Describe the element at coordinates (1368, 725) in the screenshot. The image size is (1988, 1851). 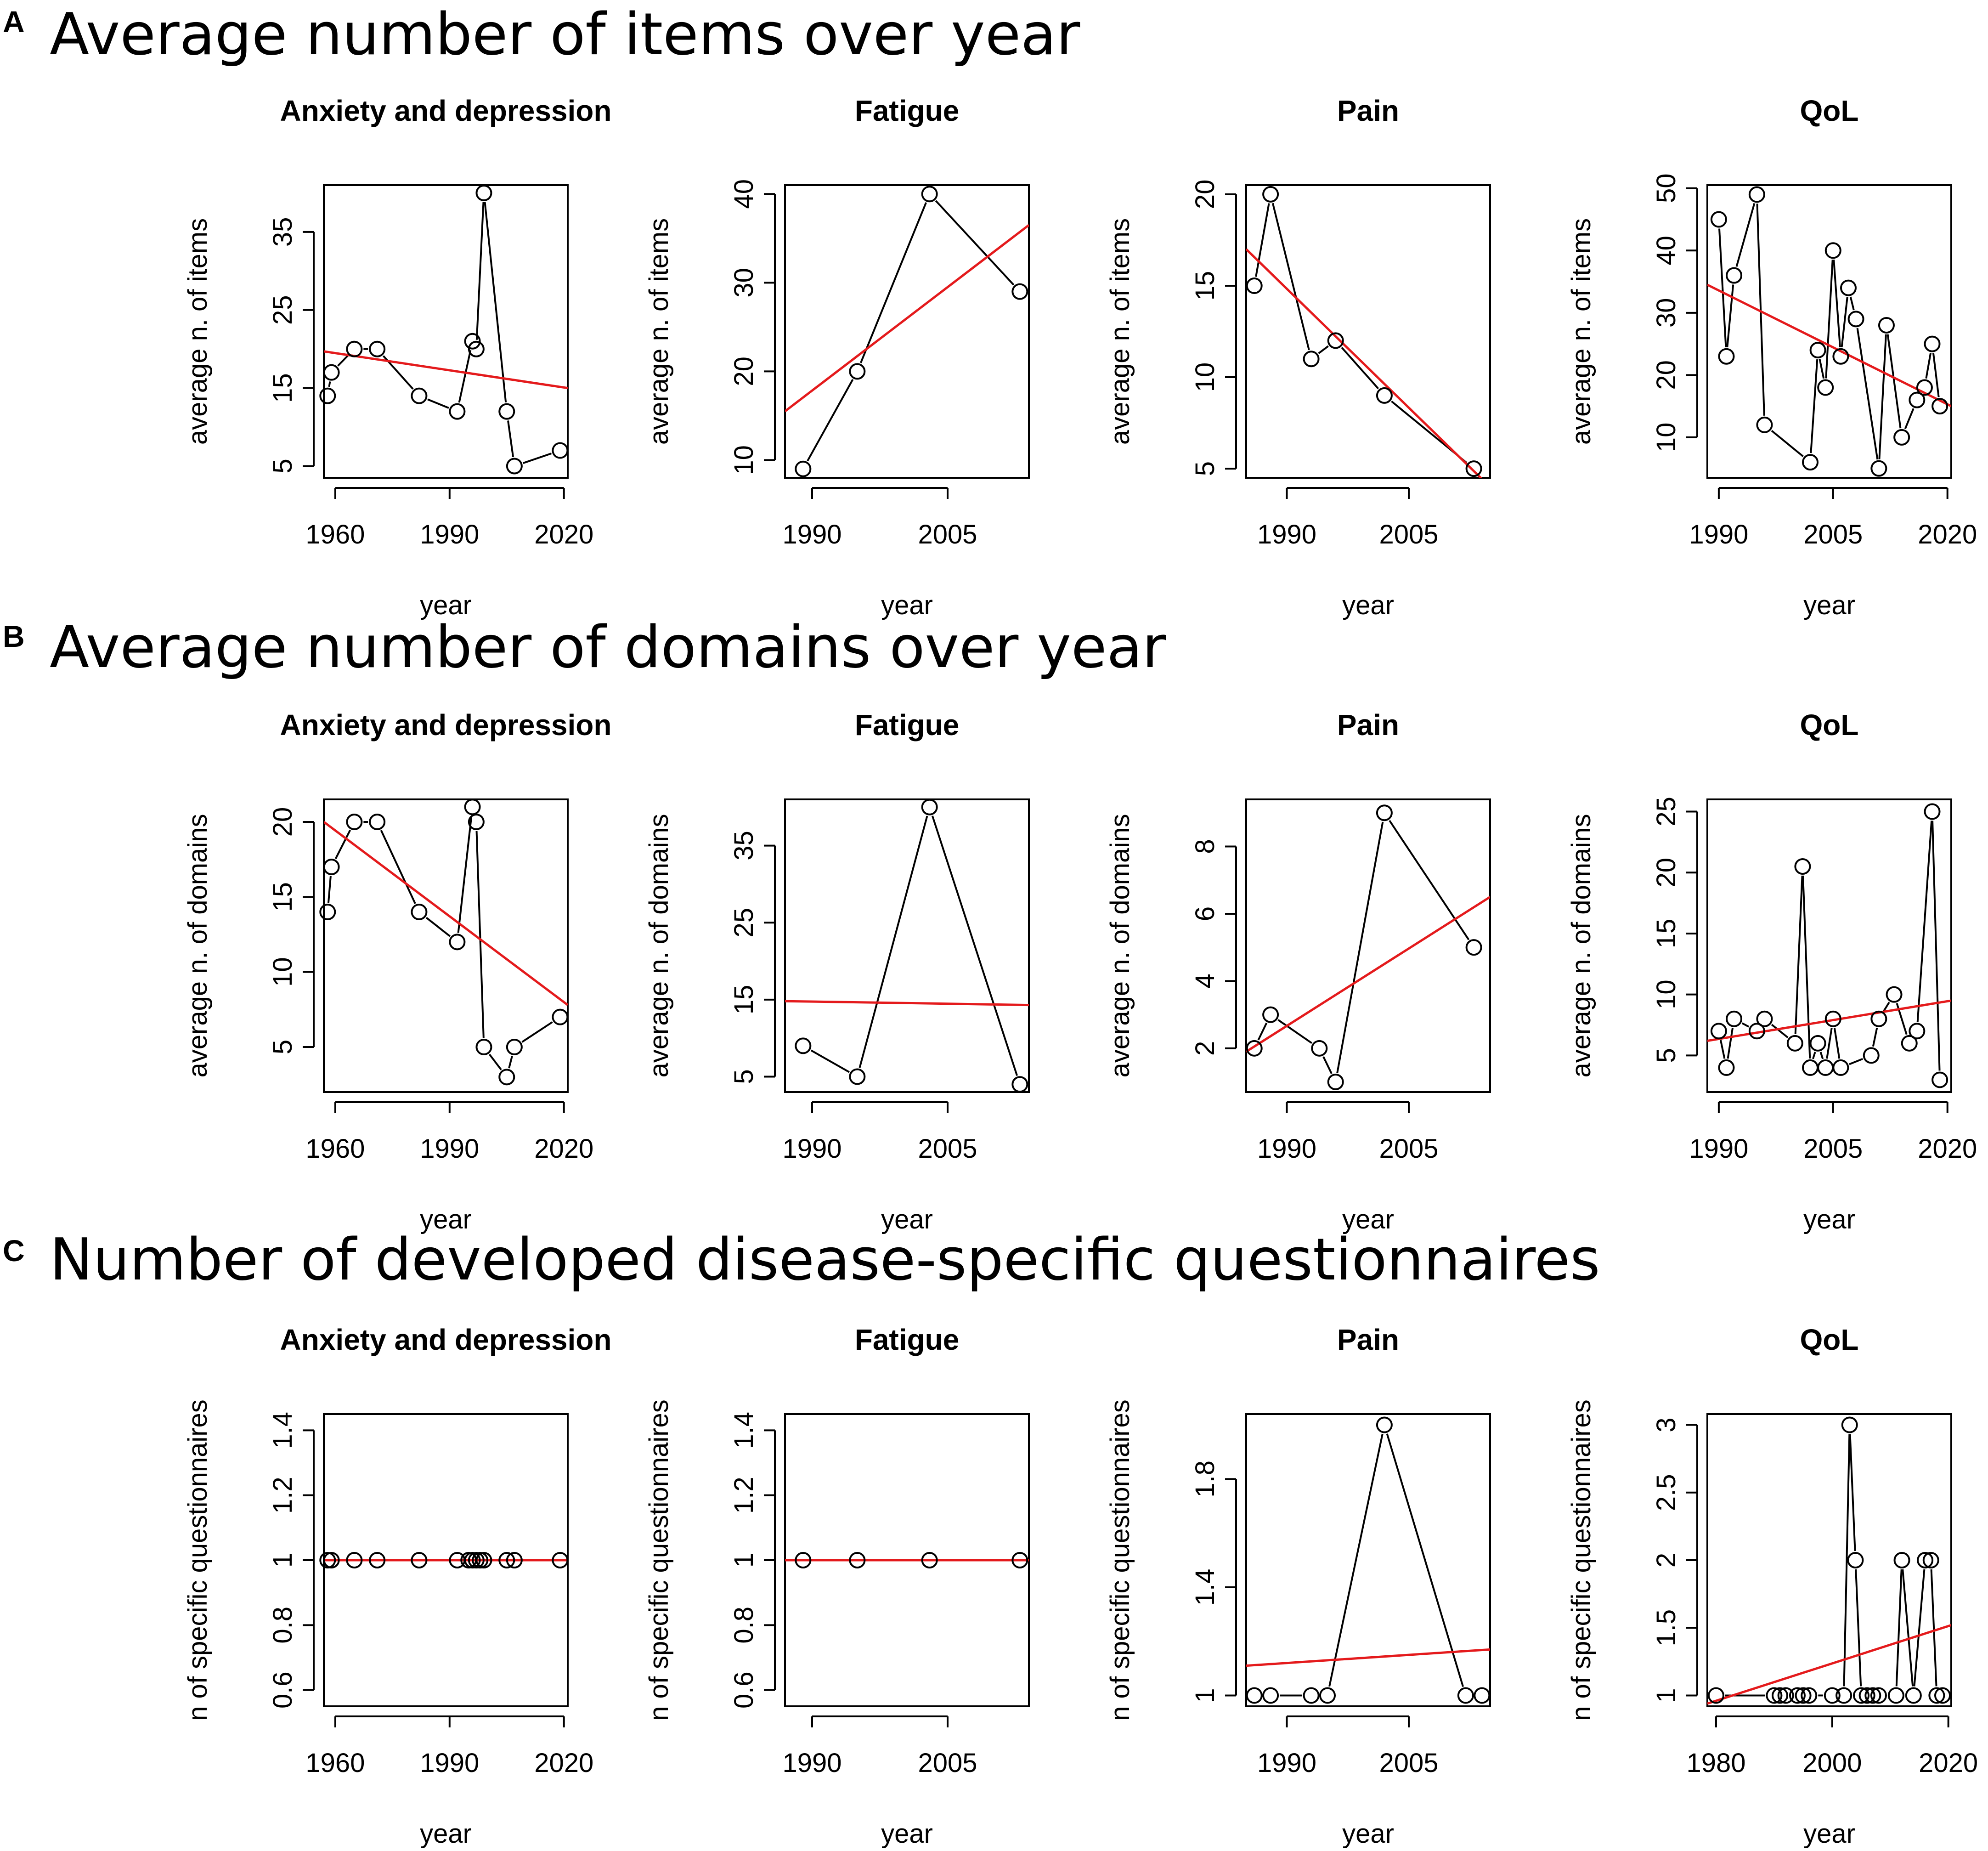
I see `chart-title: Pain` at that location.